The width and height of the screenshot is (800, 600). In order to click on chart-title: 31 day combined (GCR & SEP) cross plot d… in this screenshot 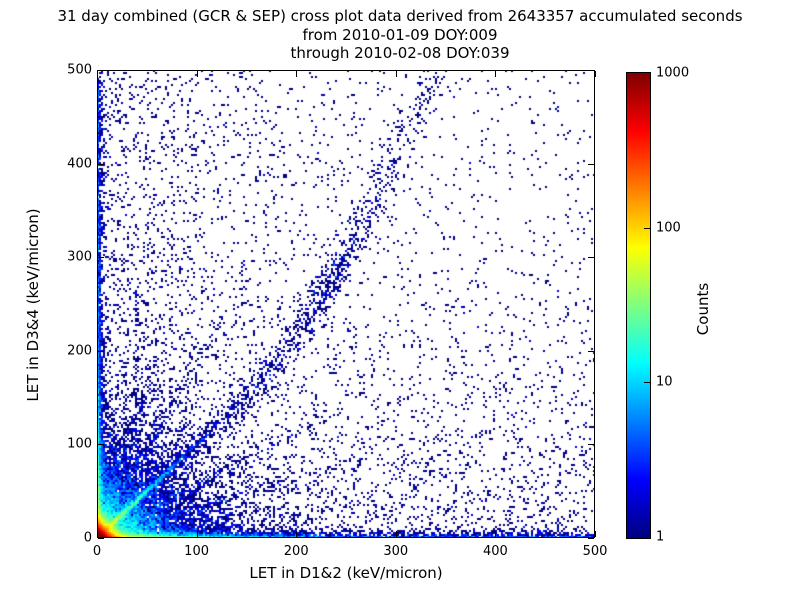, I will do `click(400, 16)`.